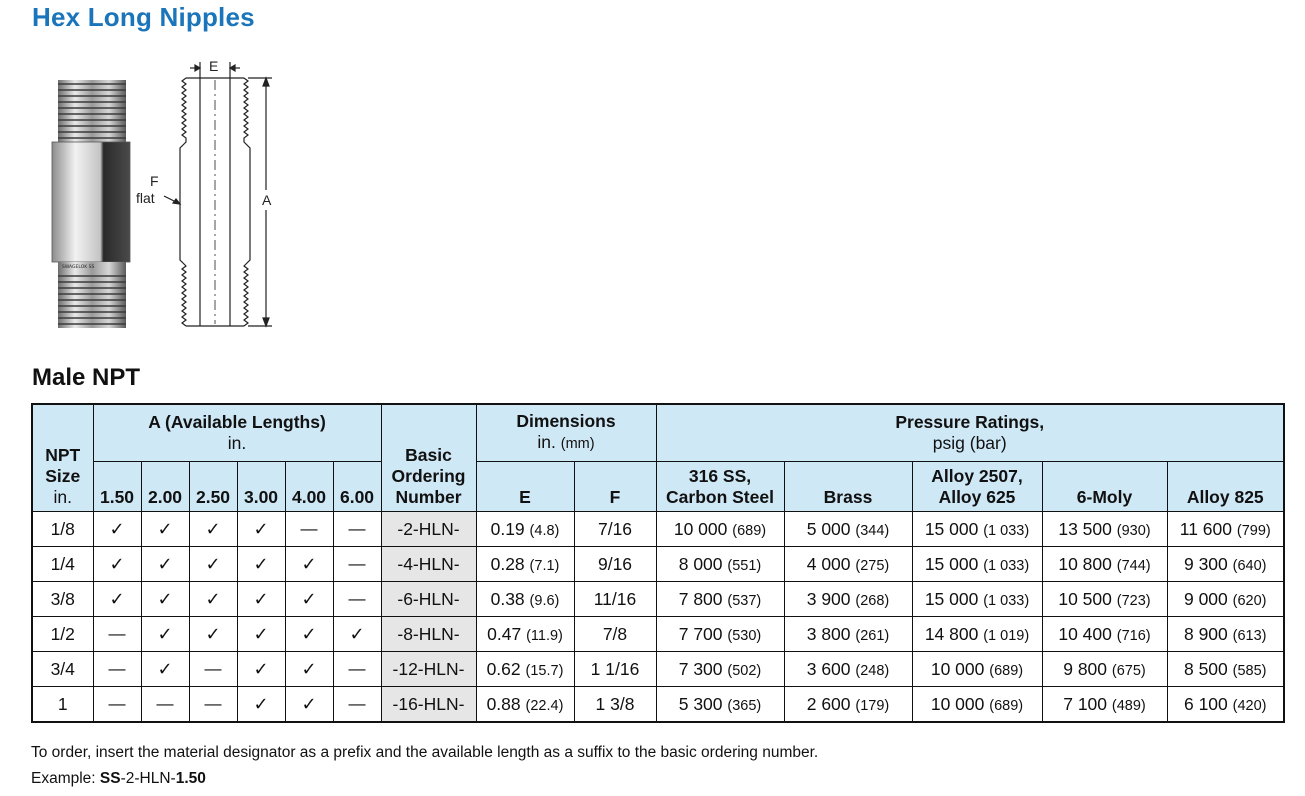  I want to click on dimension-f-cell: 7/8, so click(615, 634).